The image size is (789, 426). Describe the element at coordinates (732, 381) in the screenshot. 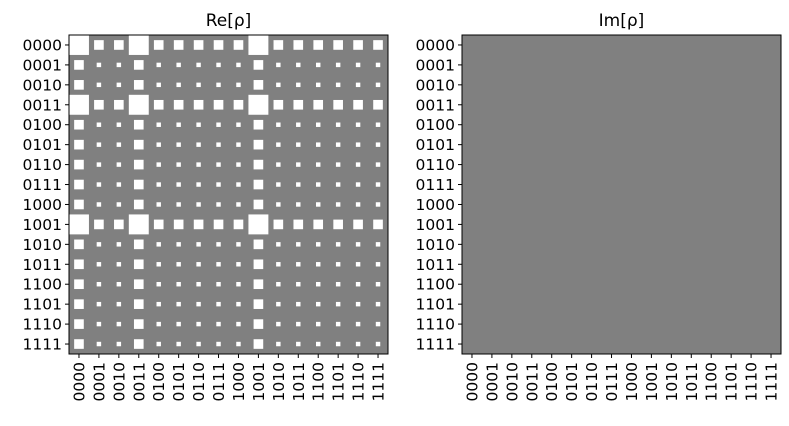

I see `x-tick-label: 1101` at that location.